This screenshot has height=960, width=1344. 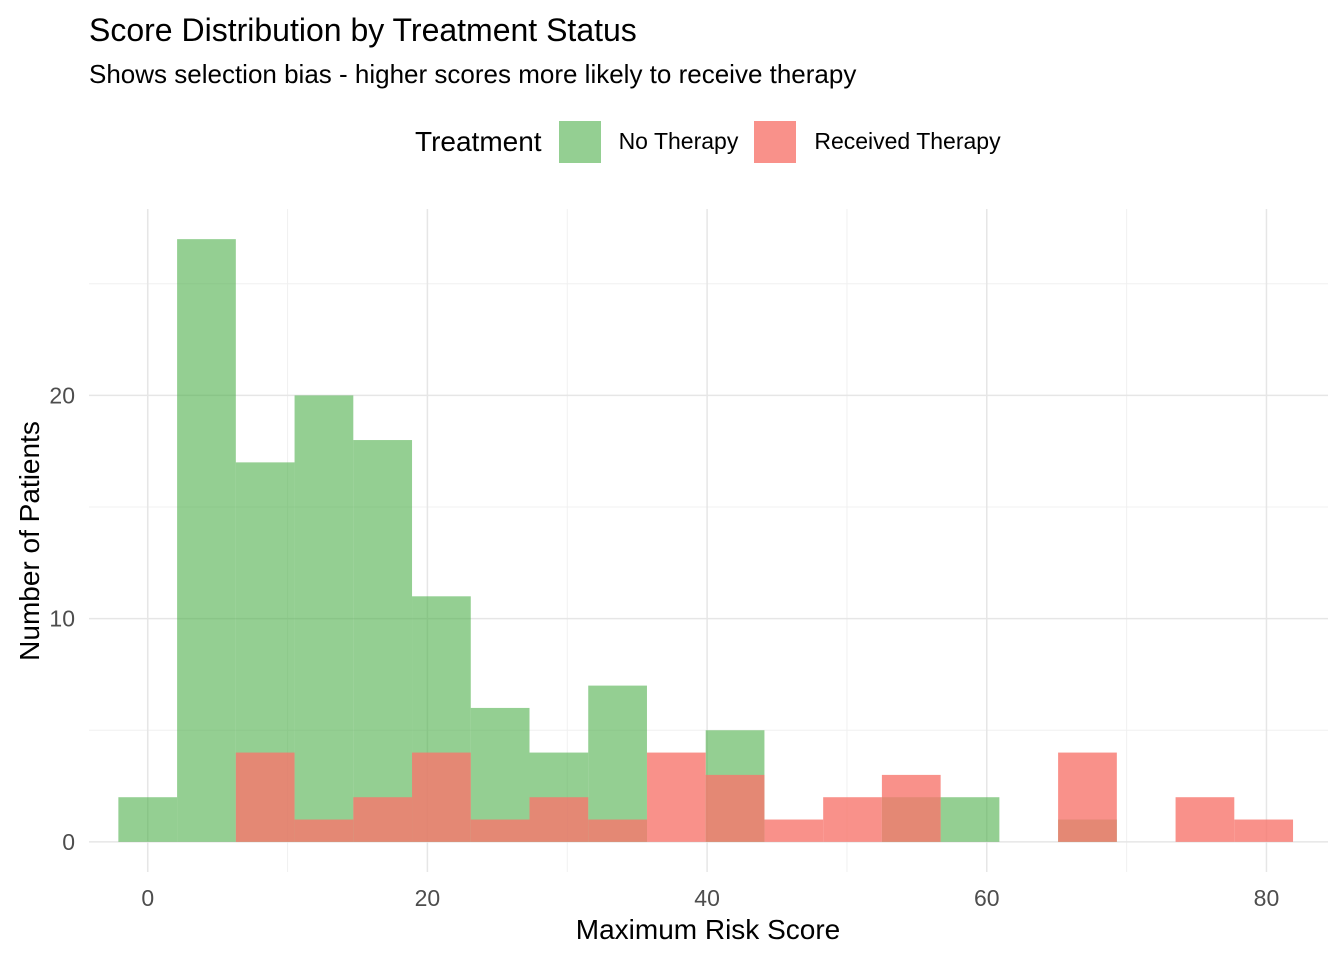 What do you see at coordinates (678, 141) in the screenshot?
I see `legend-label-no-therapy: No Therapy` at bounding box center [678, 141].